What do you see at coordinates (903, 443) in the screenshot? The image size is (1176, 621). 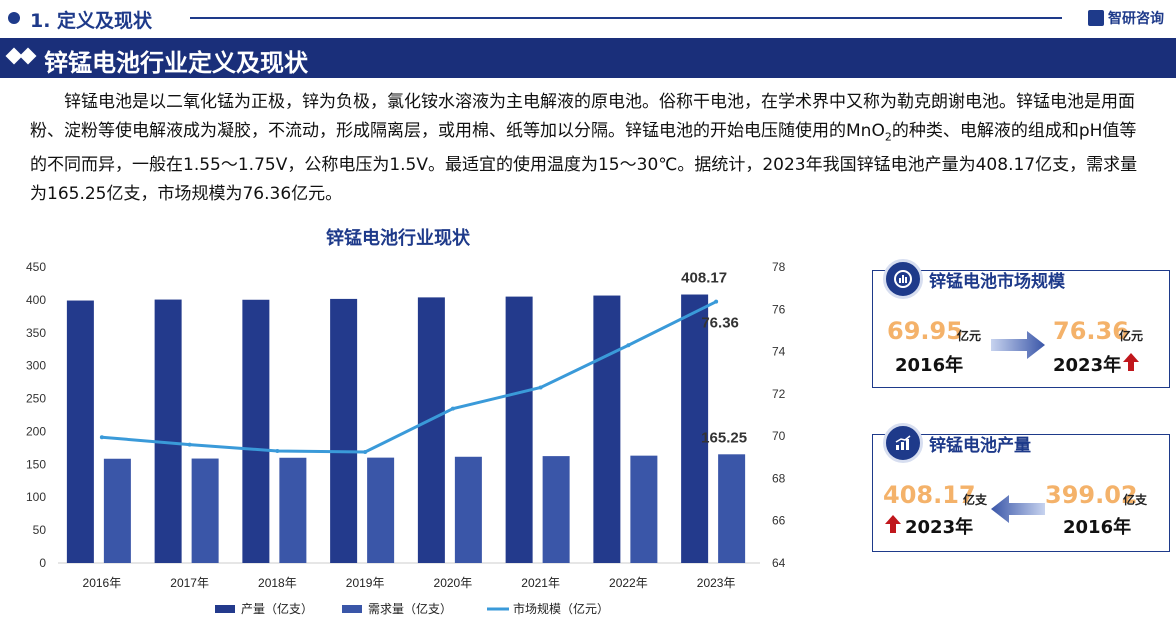 I see `trend-chart-icon` at bounding box center [903, 443].